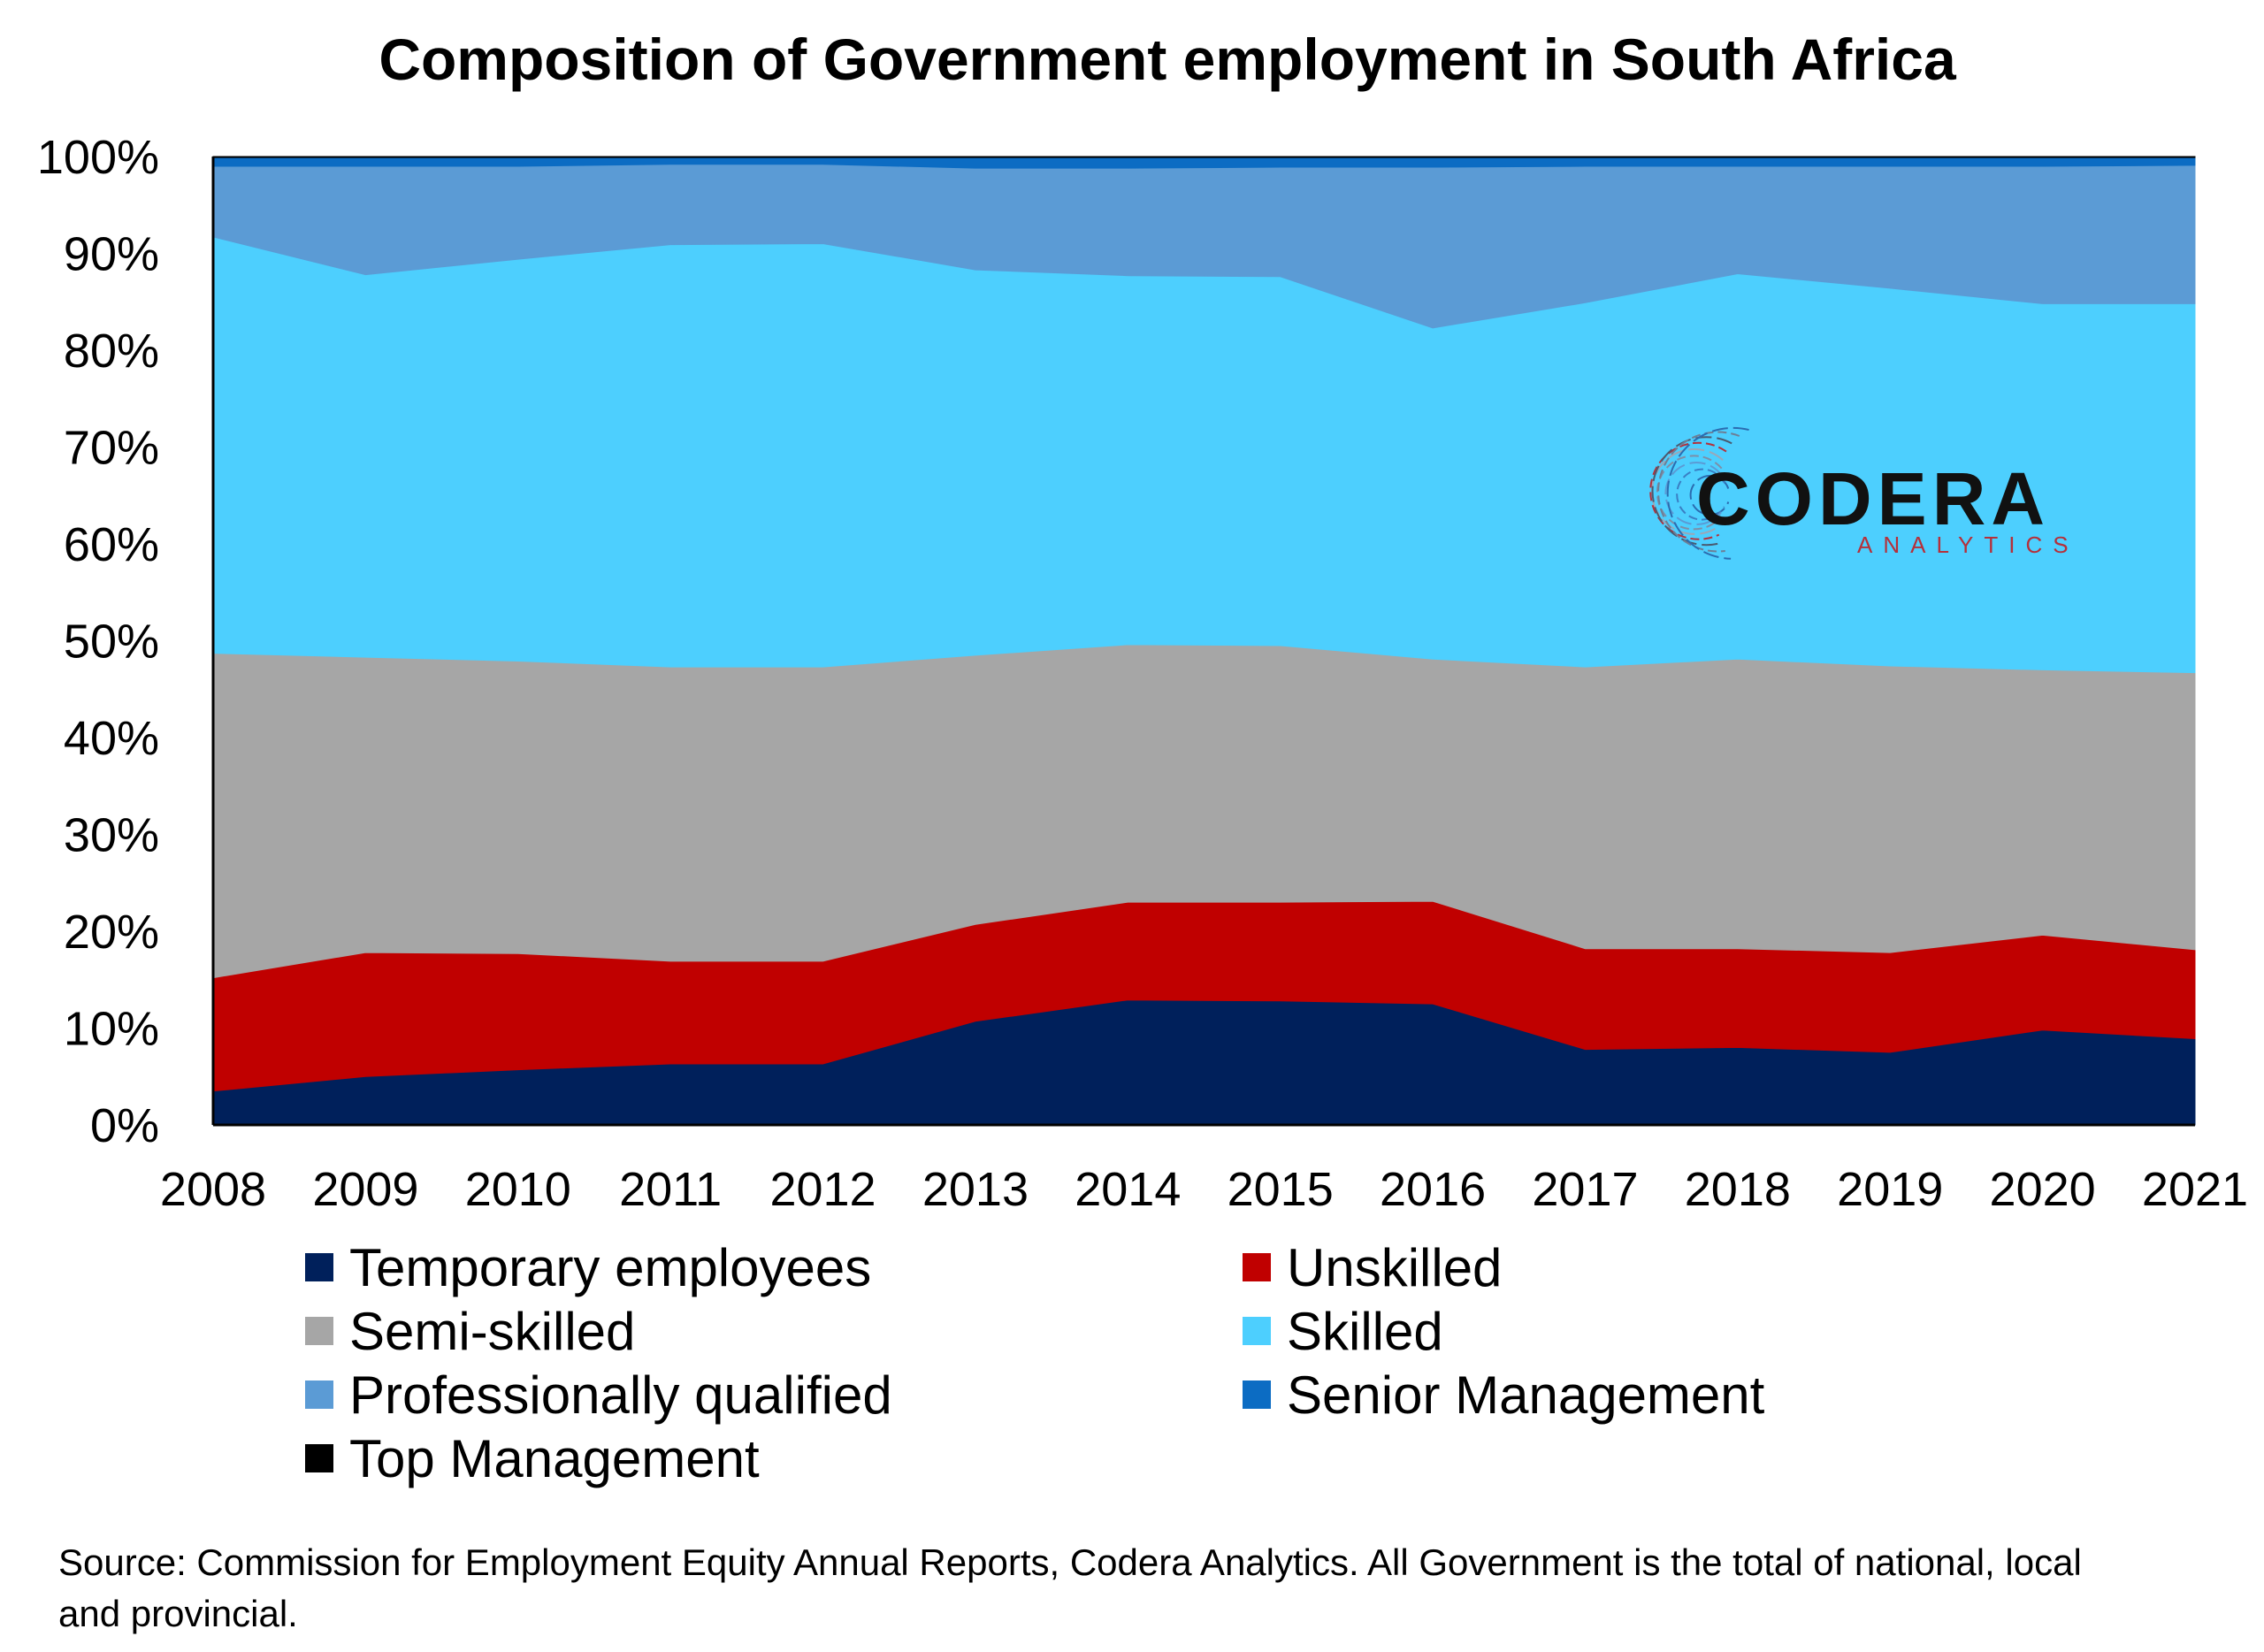 Image resolution: width=2264 pixels, height=1652 pixels. I want to click on y-tick-label: 60%, so click(111, 544).